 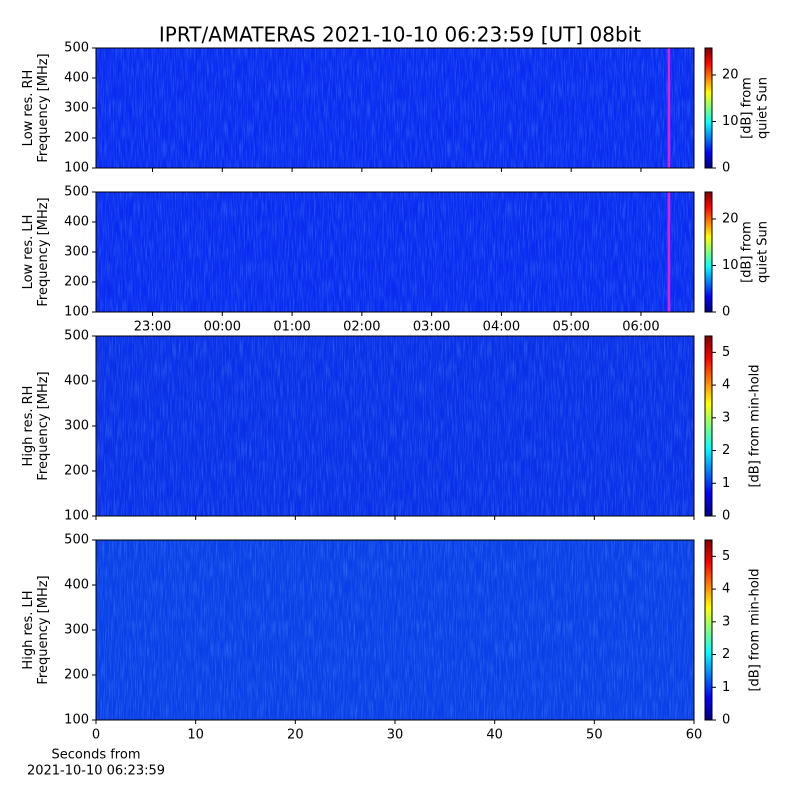 I want to click on x-tick-label: 02:00, so click(x=361, y=327).